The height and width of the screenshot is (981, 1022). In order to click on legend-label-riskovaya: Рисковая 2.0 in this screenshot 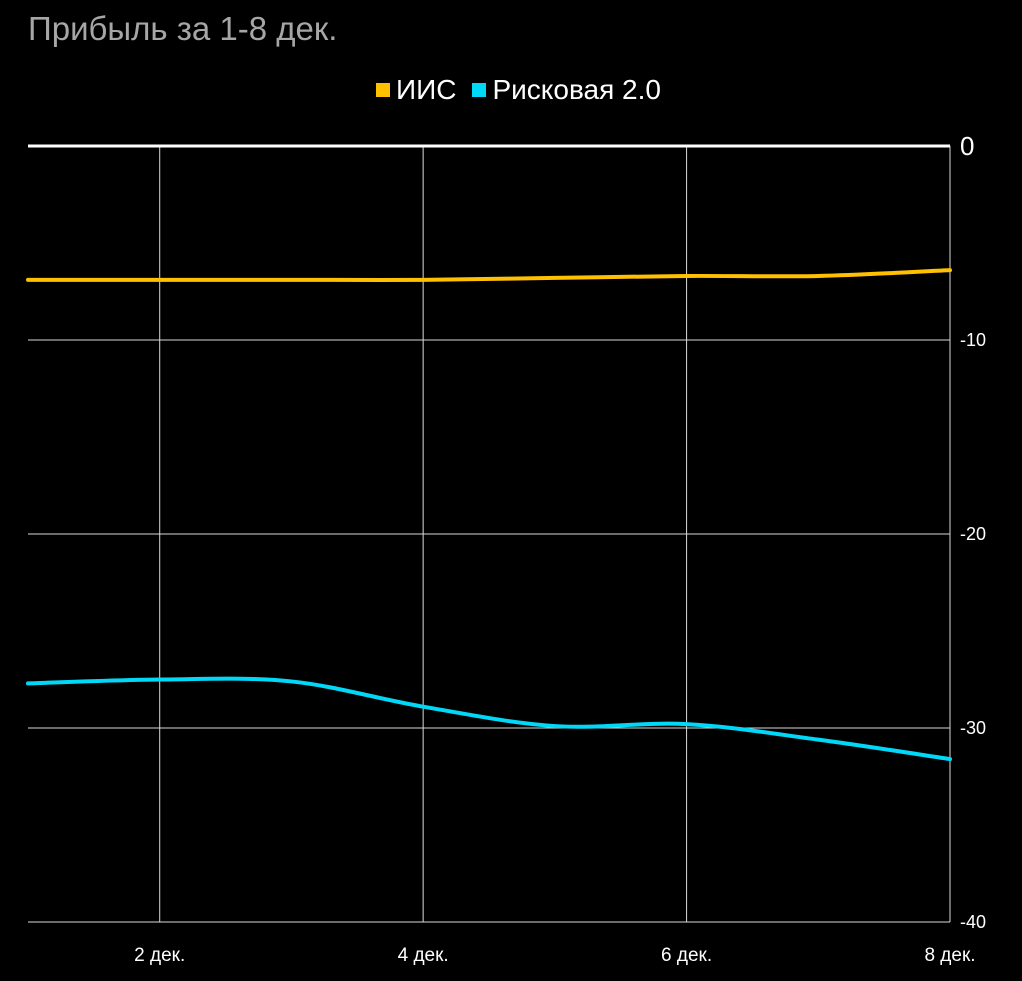, I will do `click(576, 89)`.